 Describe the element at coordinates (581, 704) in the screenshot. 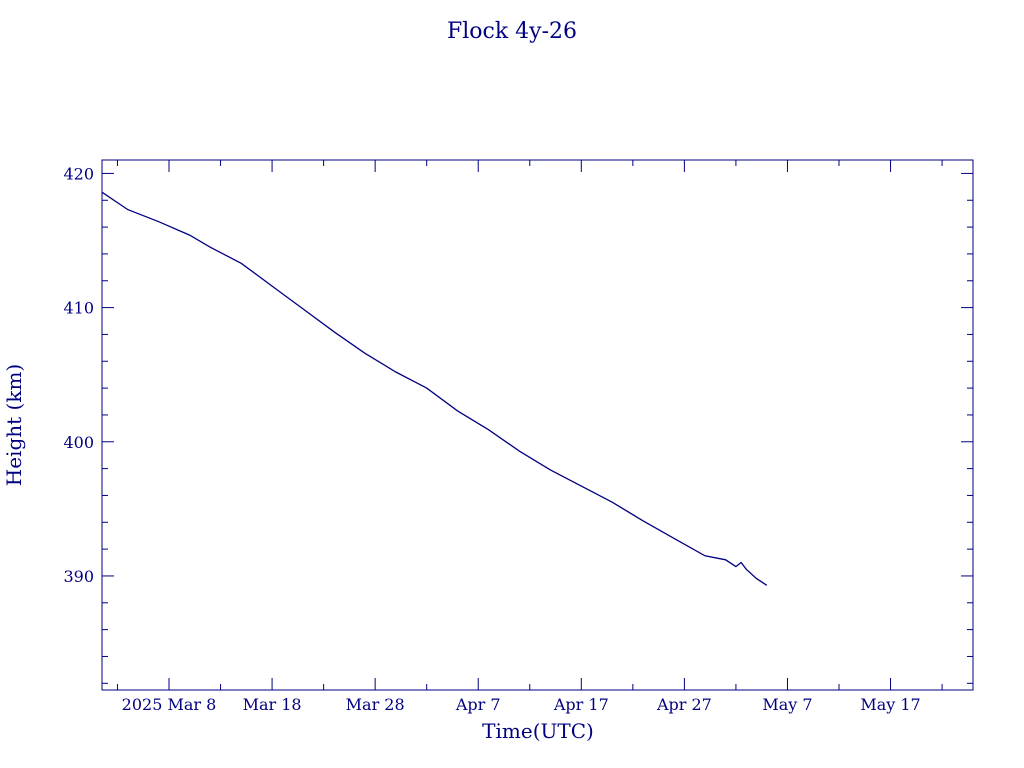

I see `x-tick-label: Apr 17` at that location.